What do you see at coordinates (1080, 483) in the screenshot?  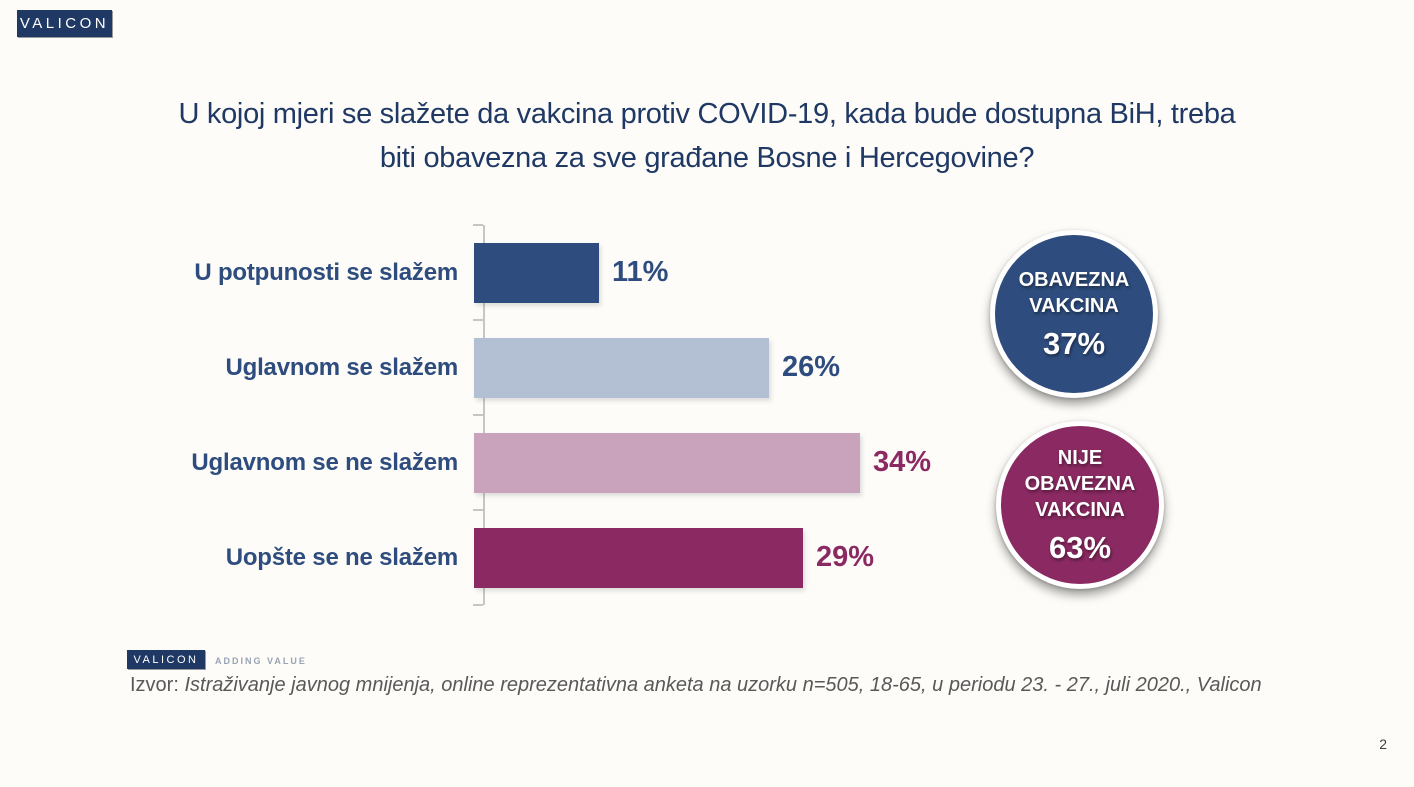 I see `badge-label: NIJE OBAVEZNA VAKCINA` at bounding box center [1080, 483].